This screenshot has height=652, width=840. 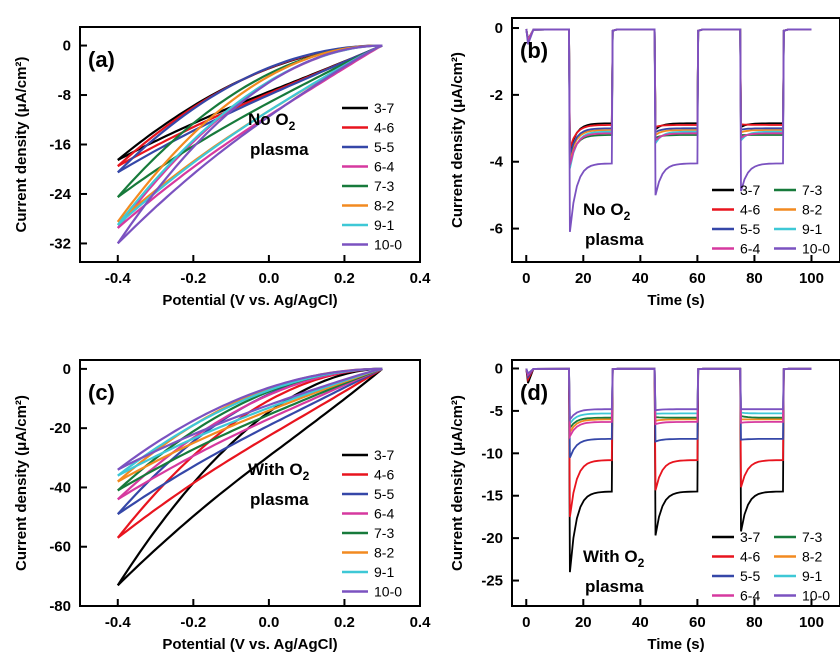 I want to click on panel-label: (a), so click(x=101, y=59).